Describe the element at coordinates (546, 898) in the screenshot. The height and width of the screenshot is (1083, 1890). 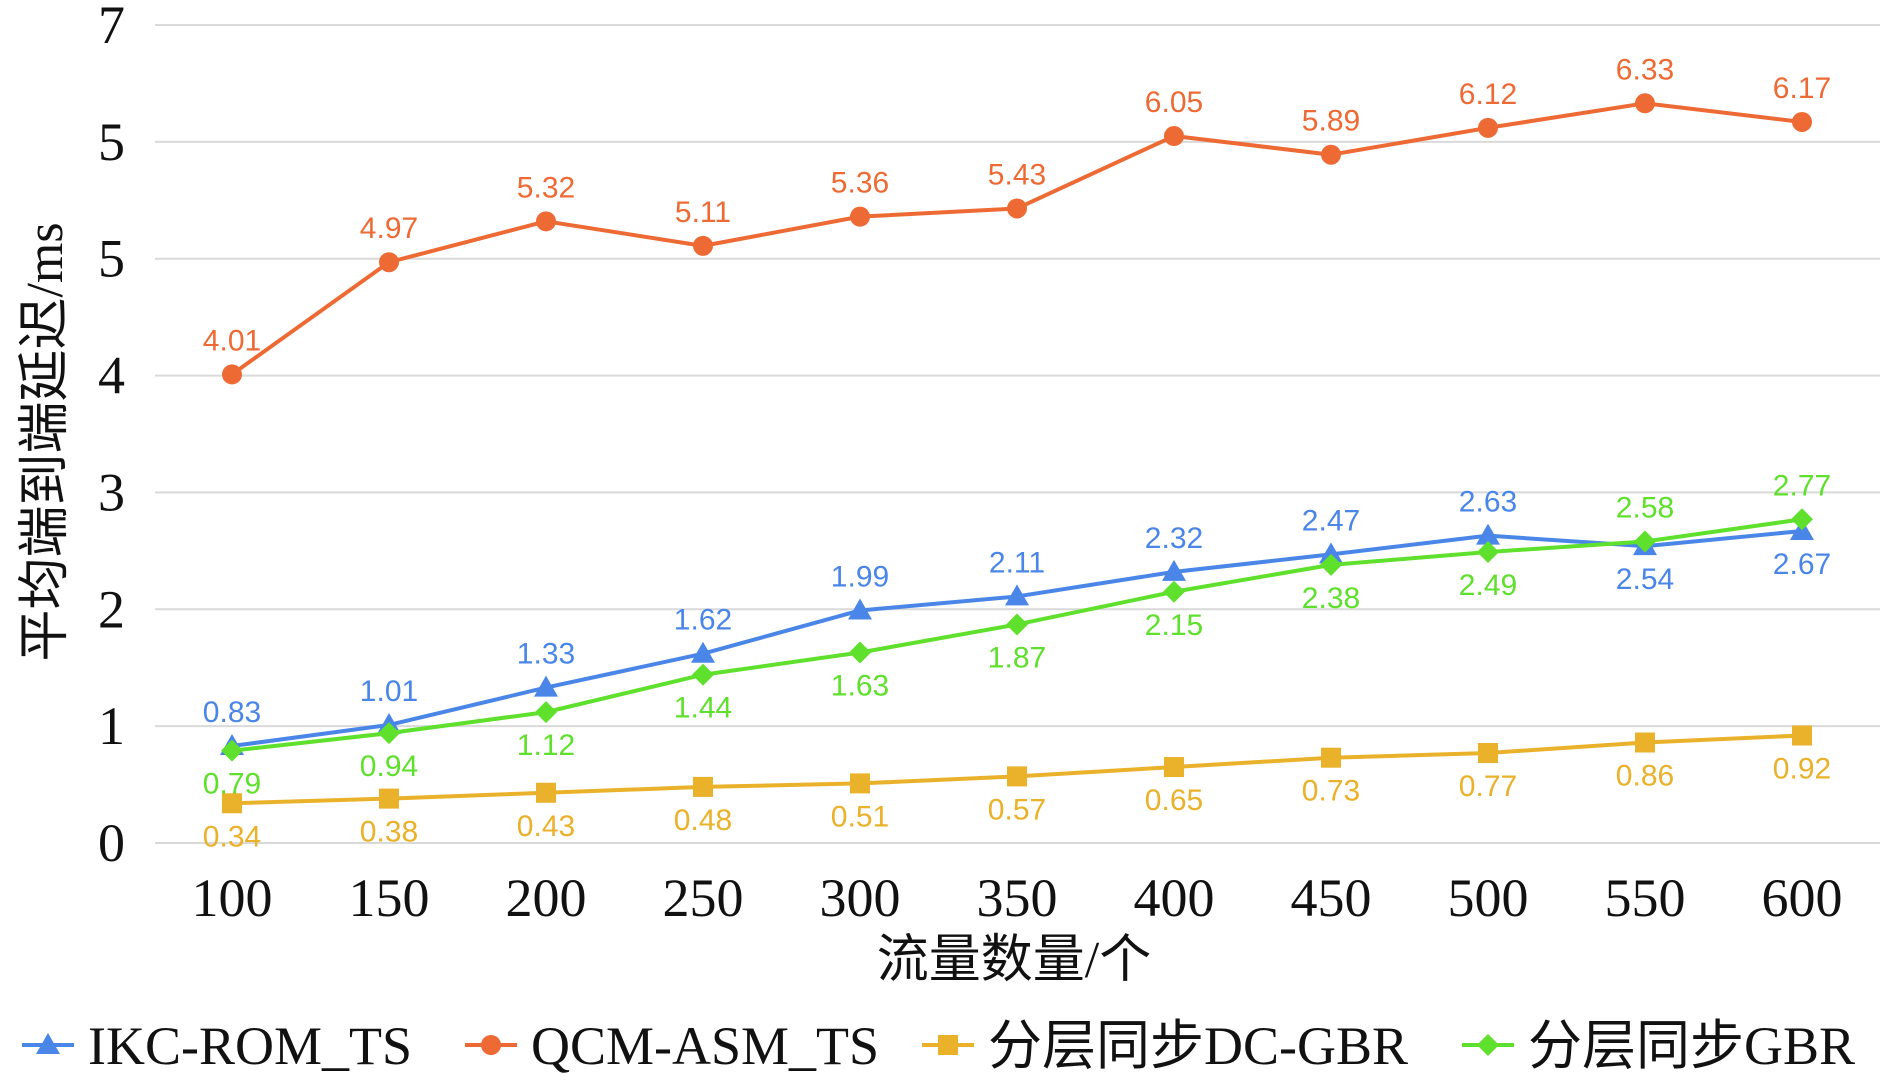
I see `x-tick-label: 200` at that location.